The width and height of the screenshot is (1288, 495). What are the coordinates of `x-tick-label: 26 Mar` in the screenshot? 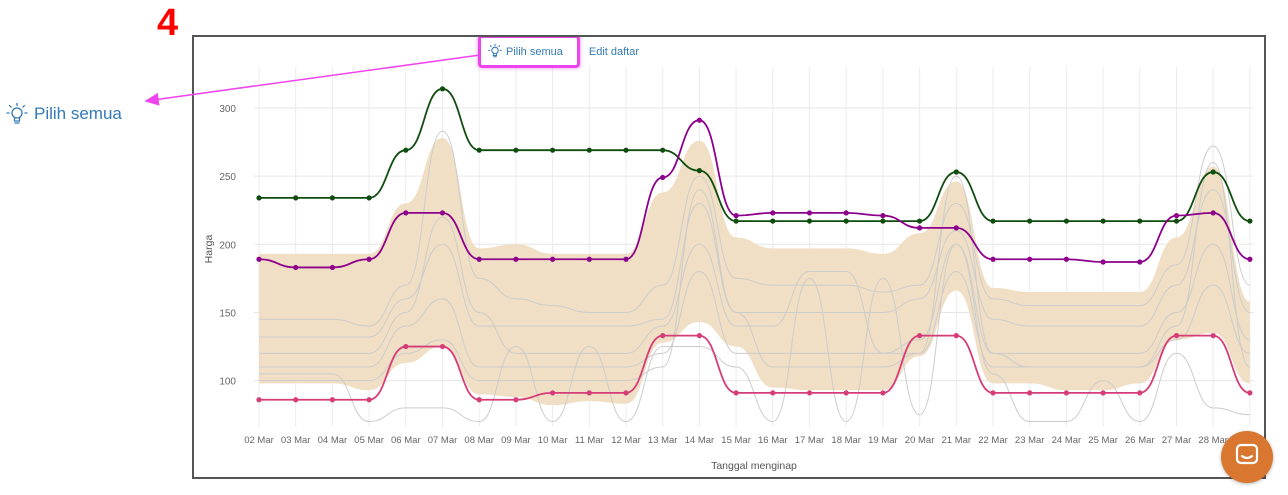 It's located at (1140, 440).